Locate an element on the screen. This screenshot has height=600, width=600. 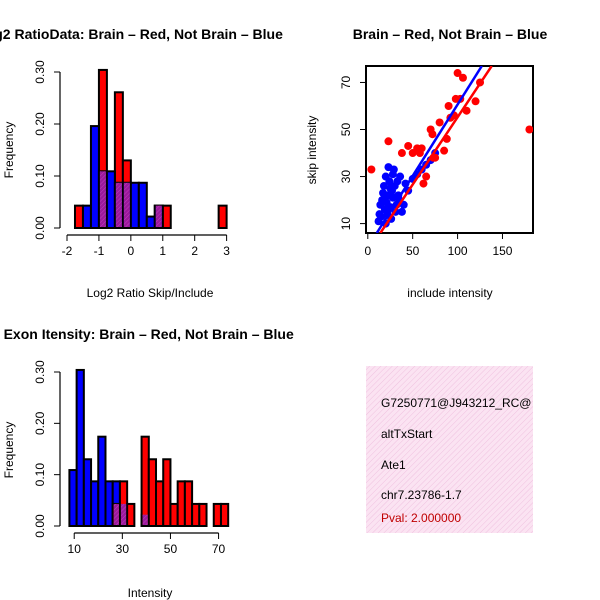
info-location: chr7.23786-1.7 is located at coordinates (421, 495).